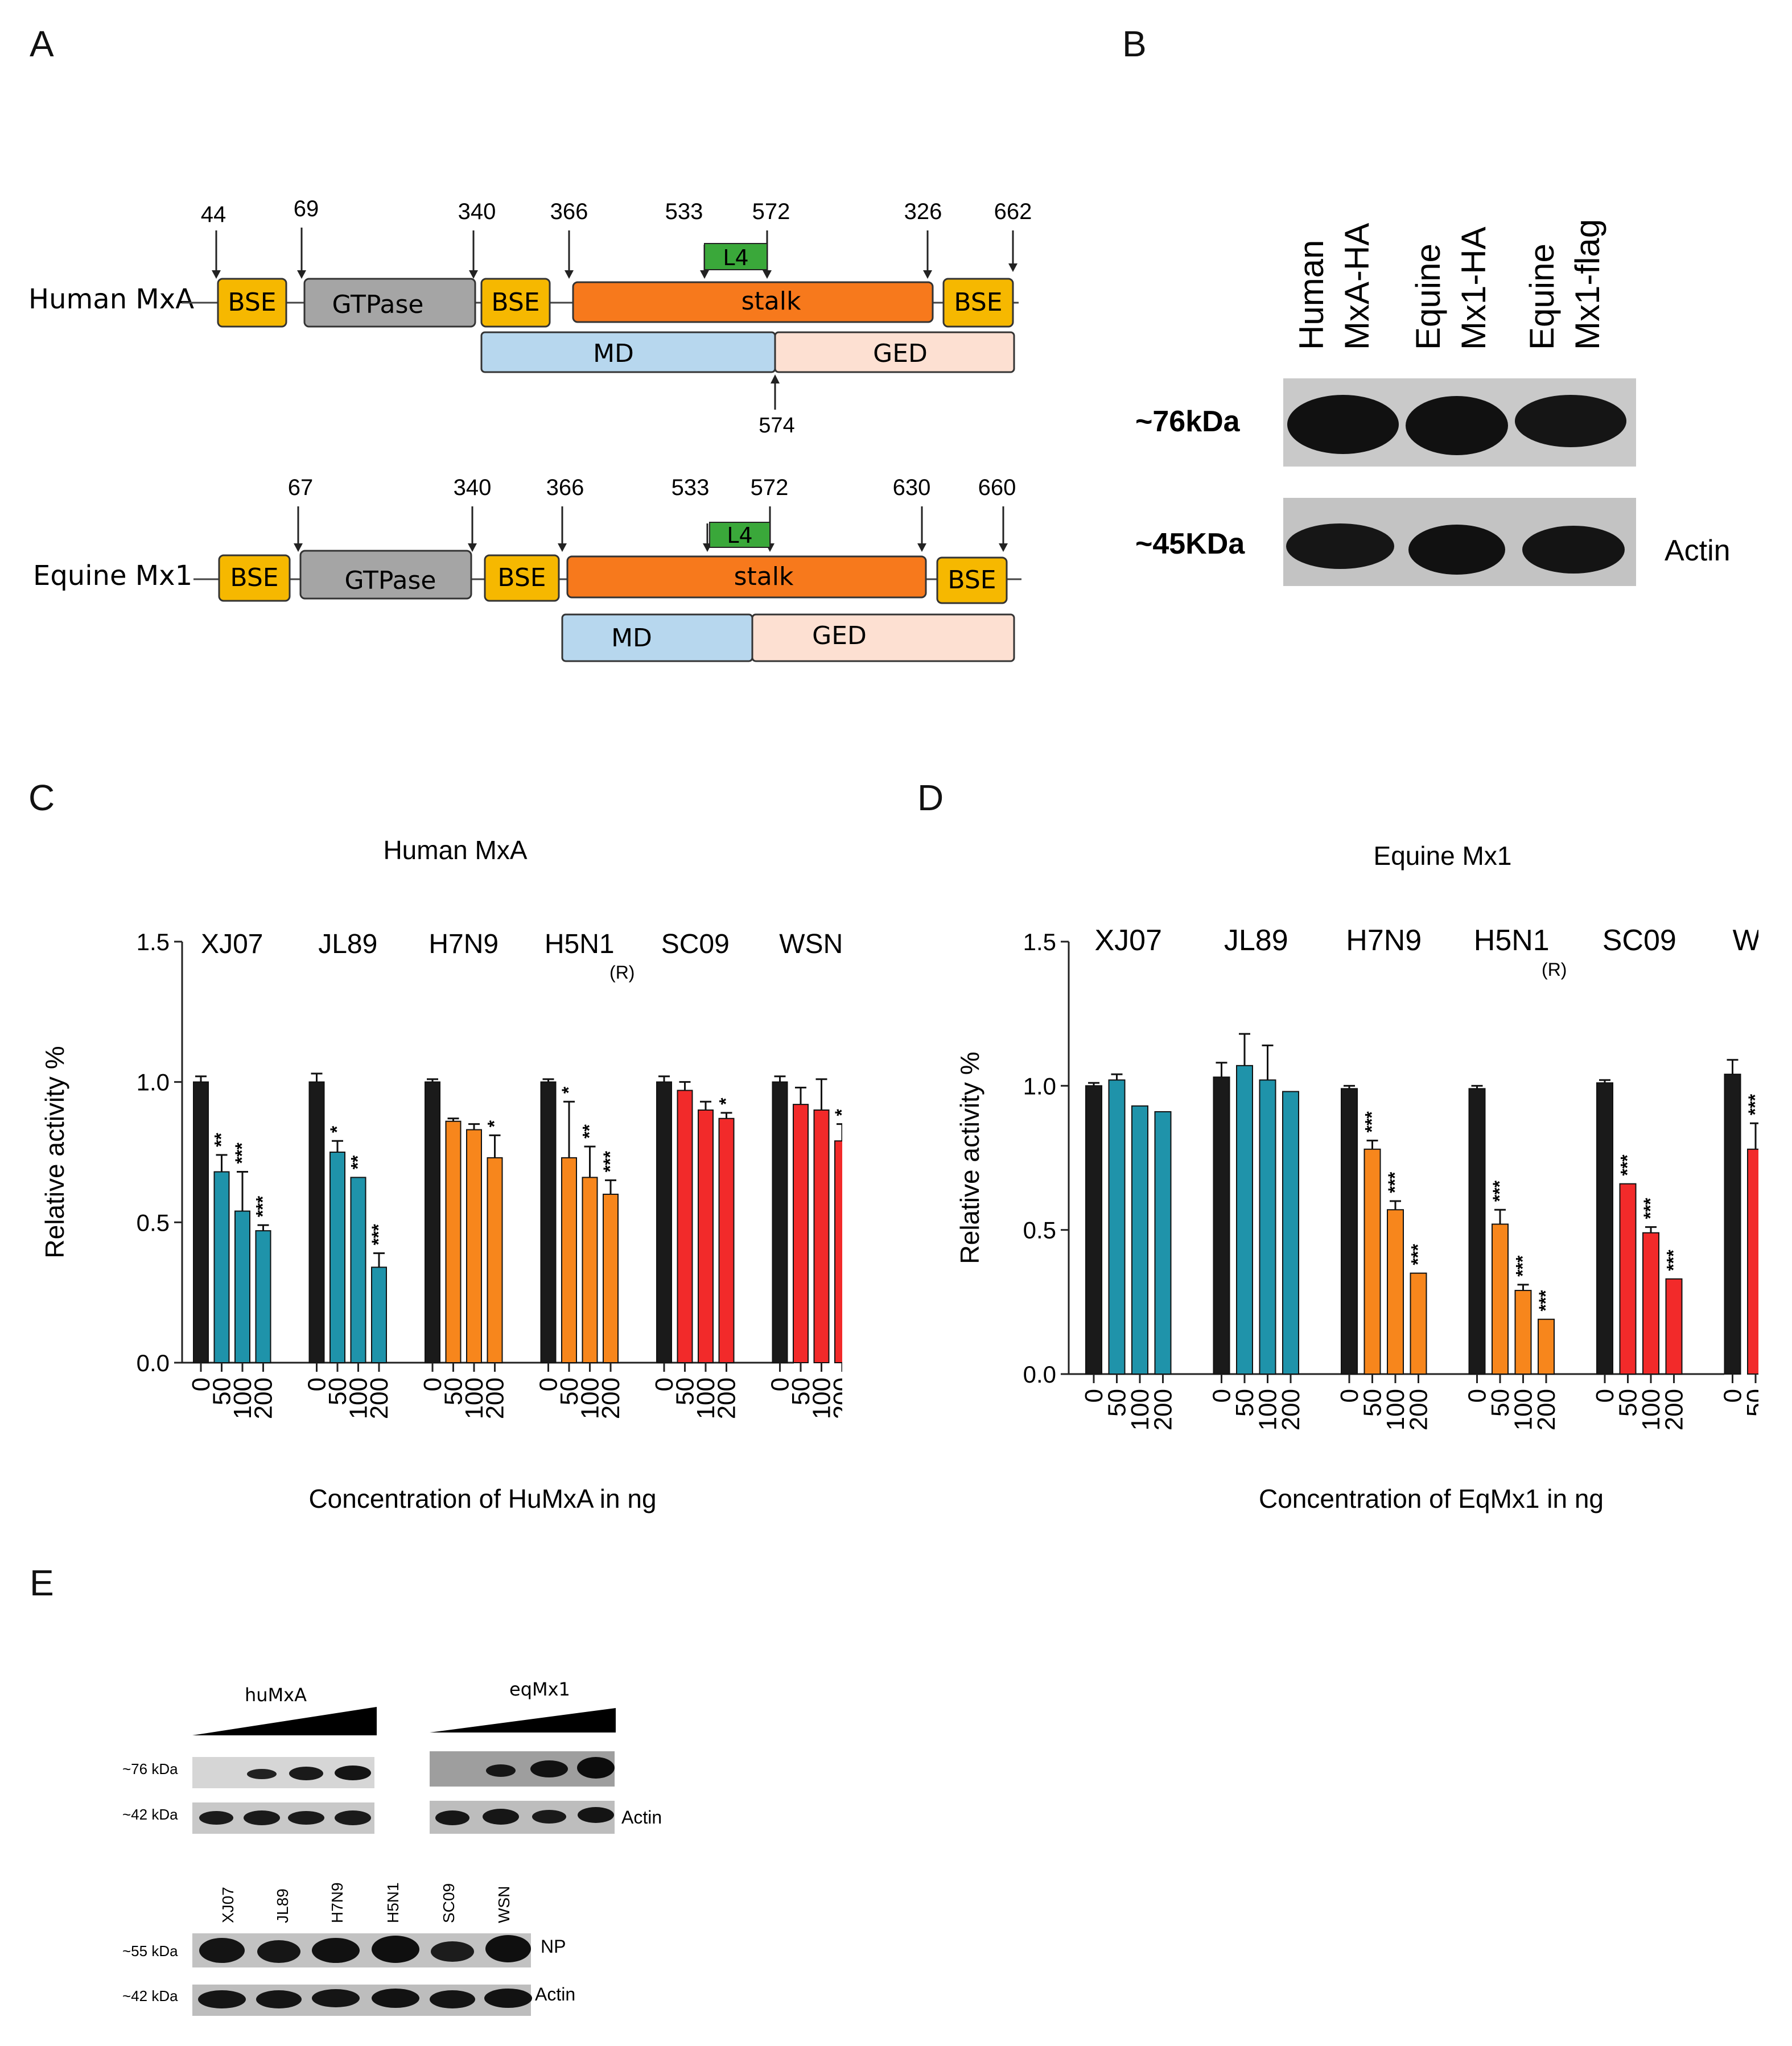 This screenshot has width=1792, height=2046. I want to click on group-label: JL89, so click(347, 944).